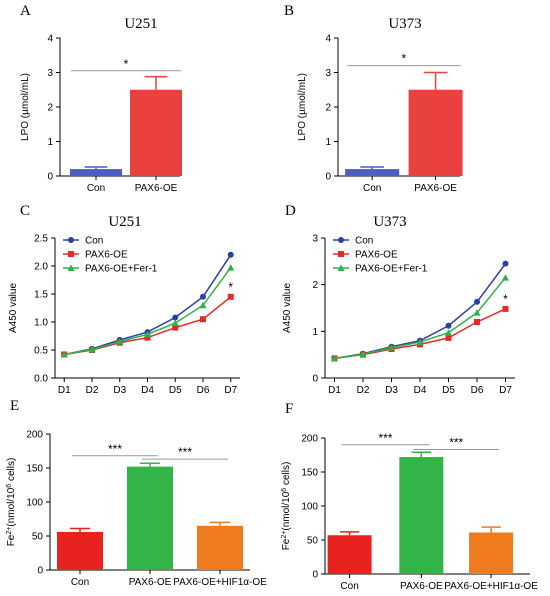 This screenshot has height=596, width=550. Describe the element at coordinates (11, 506) in the screenshot. I see `unit-text: (nmol/10` at that location.